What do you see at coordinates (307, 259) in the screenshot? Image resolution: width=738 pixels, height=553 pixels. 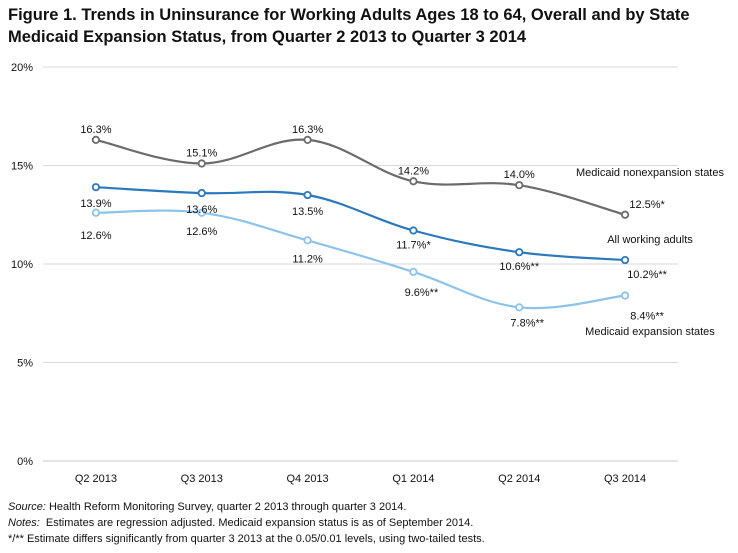 I see `data-label: 11.2%` at bounding box center [307, 259].